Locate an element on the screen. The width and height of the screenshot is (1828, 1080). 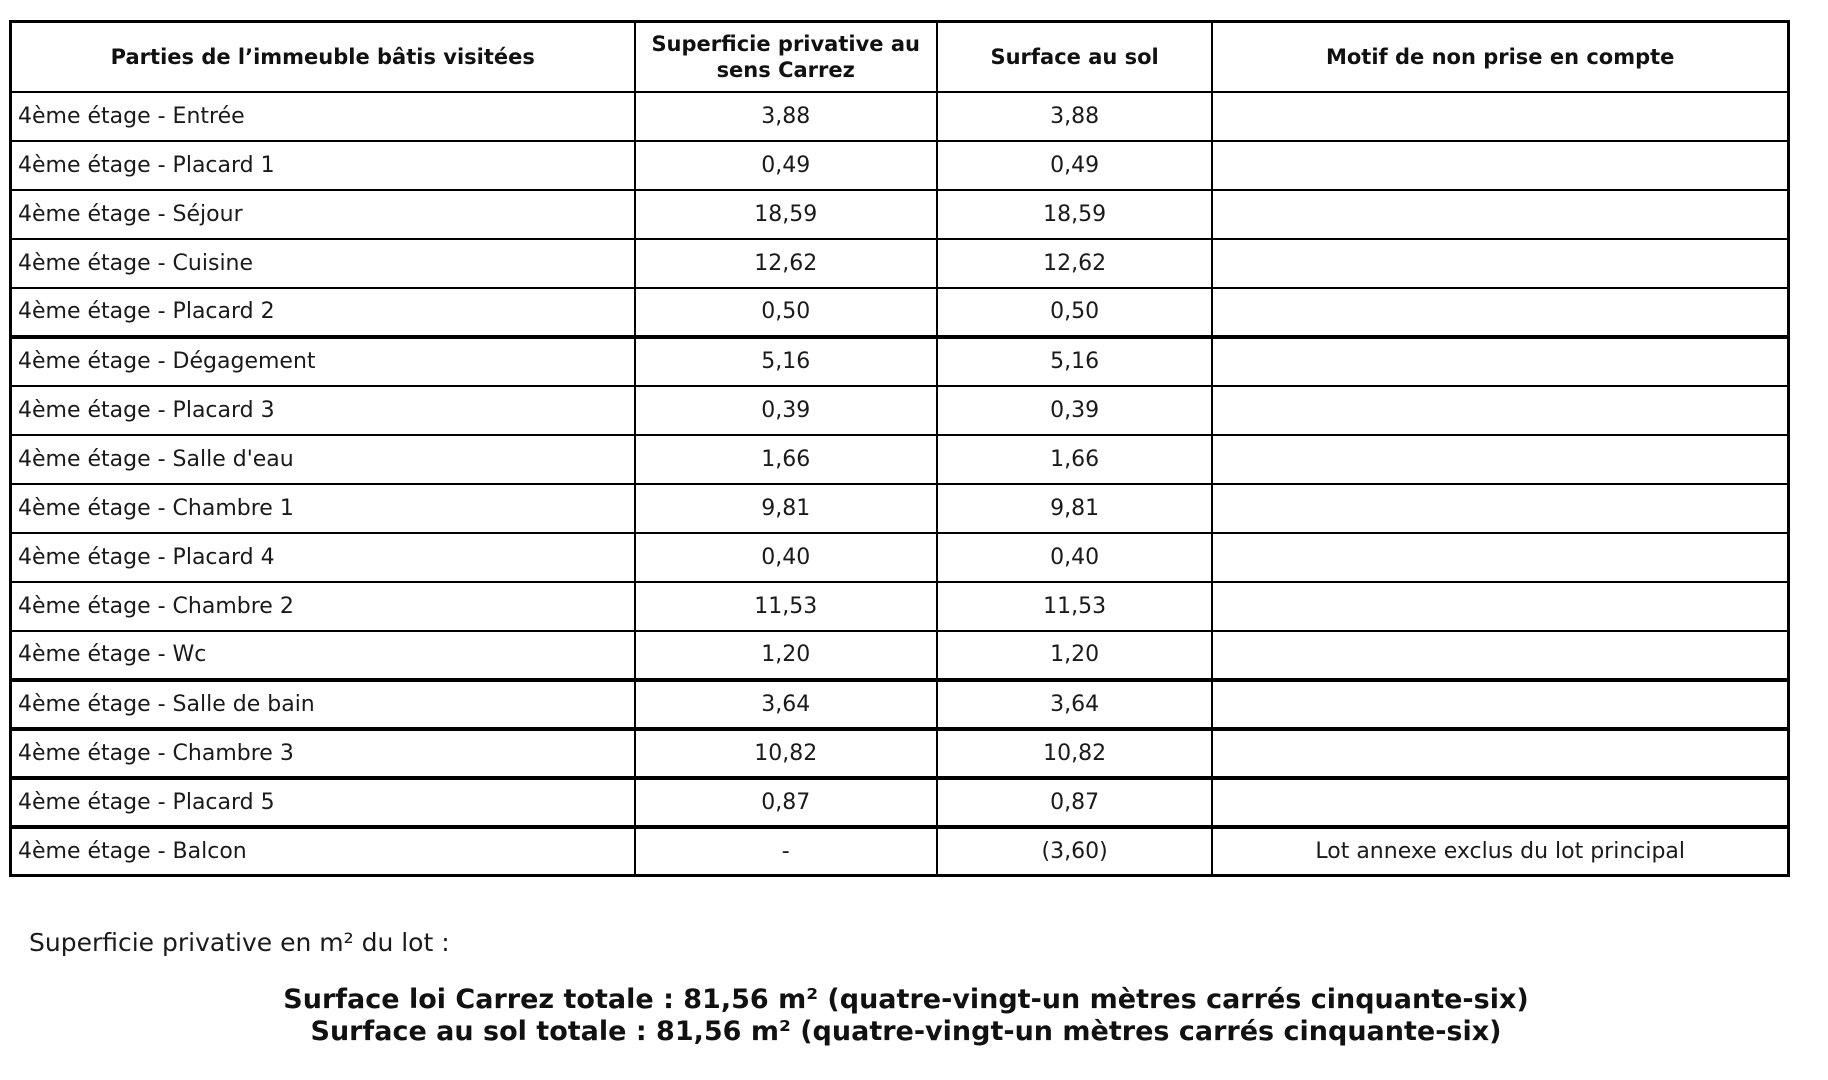
header-parties: Parties de l’immeuble bâtis visitées is located at coordinates (322, 56).